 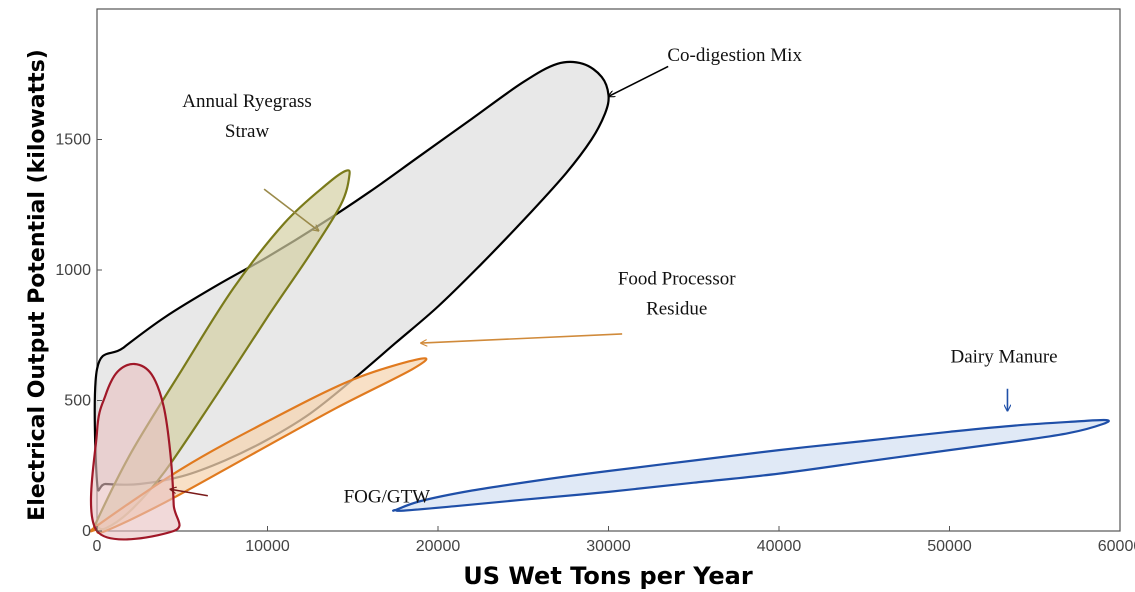 What do you see at coordinates (608, 546) in the screenshot?
I see `x-tick-label: 30000` at bounding box center [608, 546].